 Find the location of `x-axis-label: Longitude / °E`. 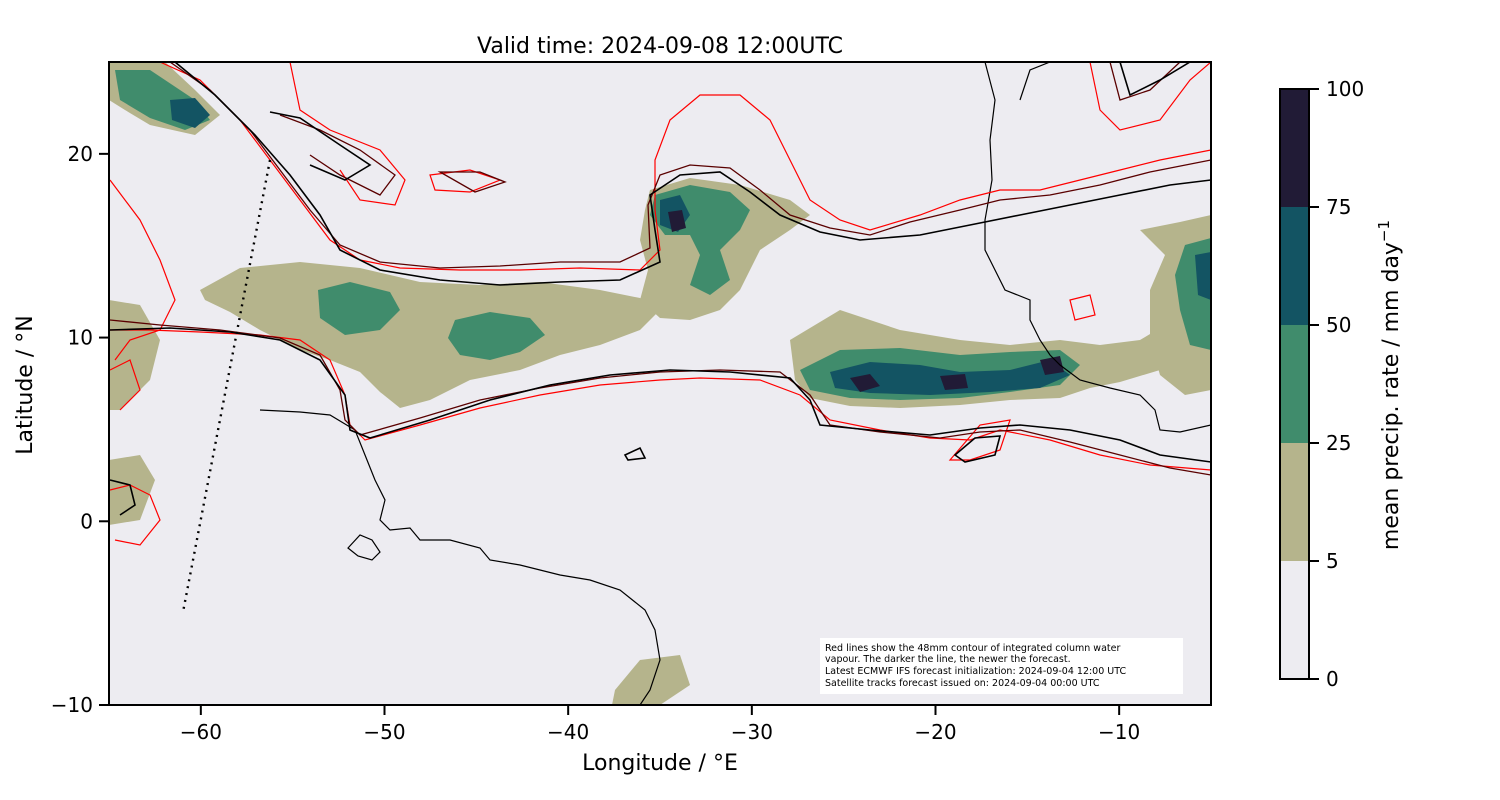

x-axis-label: Longitude / °E is located at coordinates (660, 763).